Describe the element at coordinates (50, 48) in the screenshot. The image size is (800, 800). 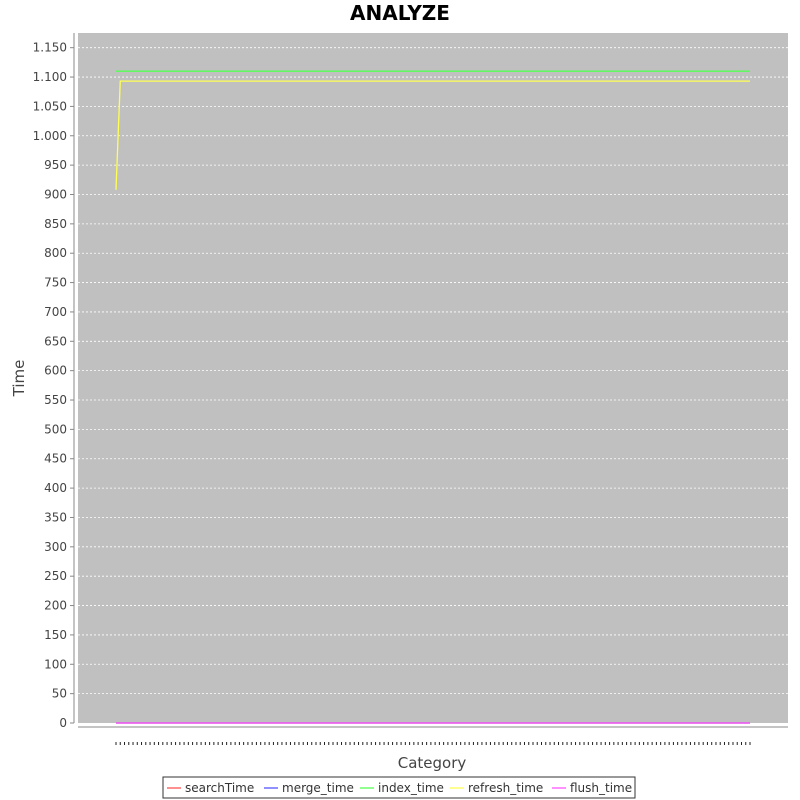
I see `y-tick-label: 1.150` at that location.